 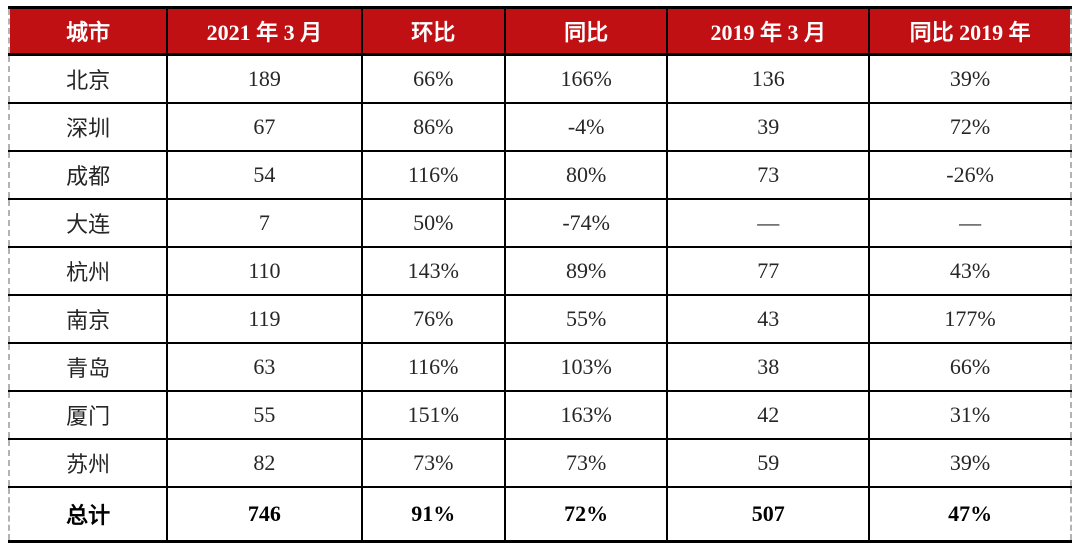 I want to click on value-cell: 166%, so click(x=586, y=78).